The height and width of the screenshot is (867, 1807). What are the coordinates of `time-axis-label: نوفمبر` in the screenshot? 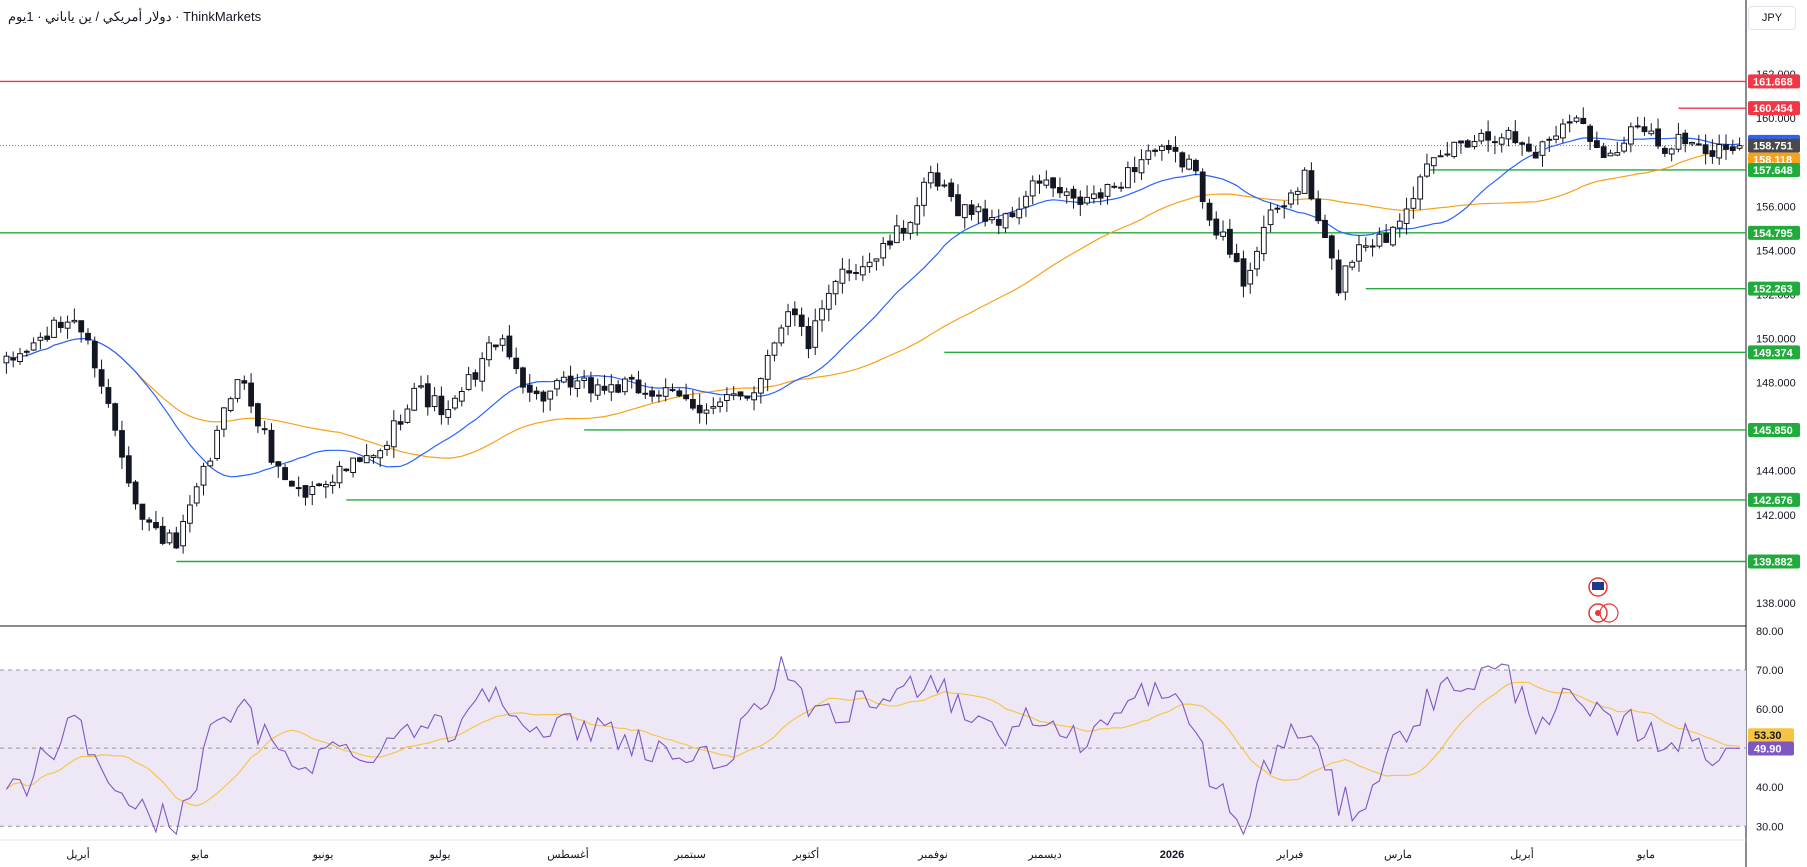 It's located at (932, 855).